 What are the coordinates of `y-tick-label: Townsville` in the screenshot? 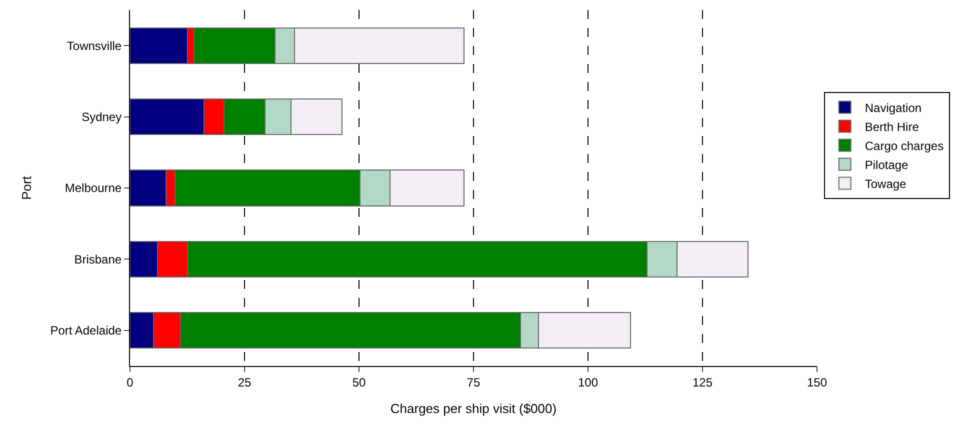 It's located at (94, 45).